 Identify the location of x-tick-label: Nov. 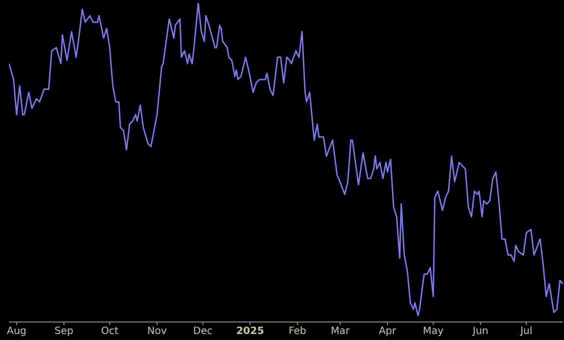
(157, 331).